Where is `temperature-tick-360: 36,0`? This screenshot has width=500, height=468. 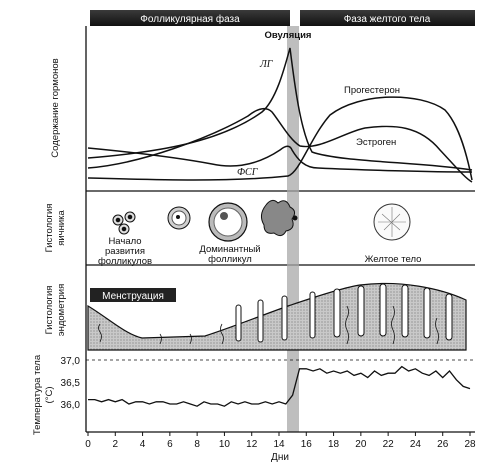
temperature-tick-360: 36,0 is located at coordinates (71, 405).